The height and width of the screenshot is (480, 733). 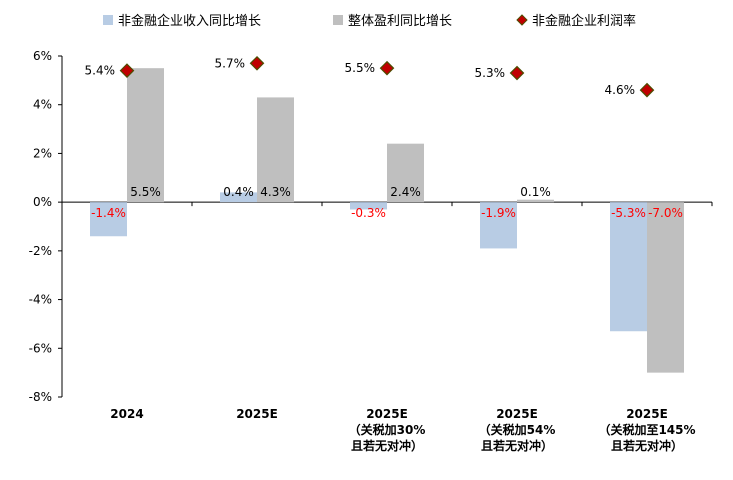 I want to click on category-label-1-0: 2025E, so click(x=257, y=414).